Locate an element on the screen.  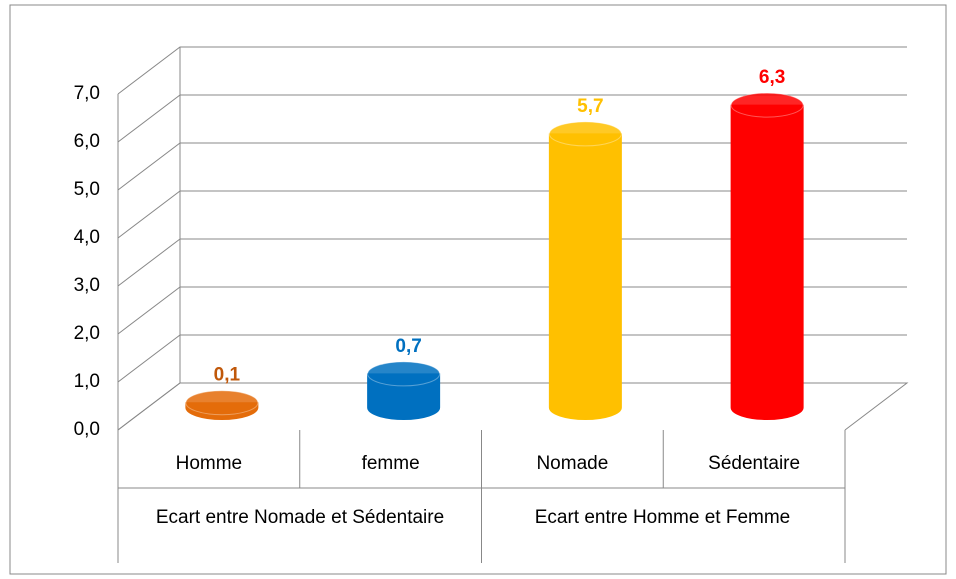
y-tick-label: 2,0 is located at coordinates (87, 333).